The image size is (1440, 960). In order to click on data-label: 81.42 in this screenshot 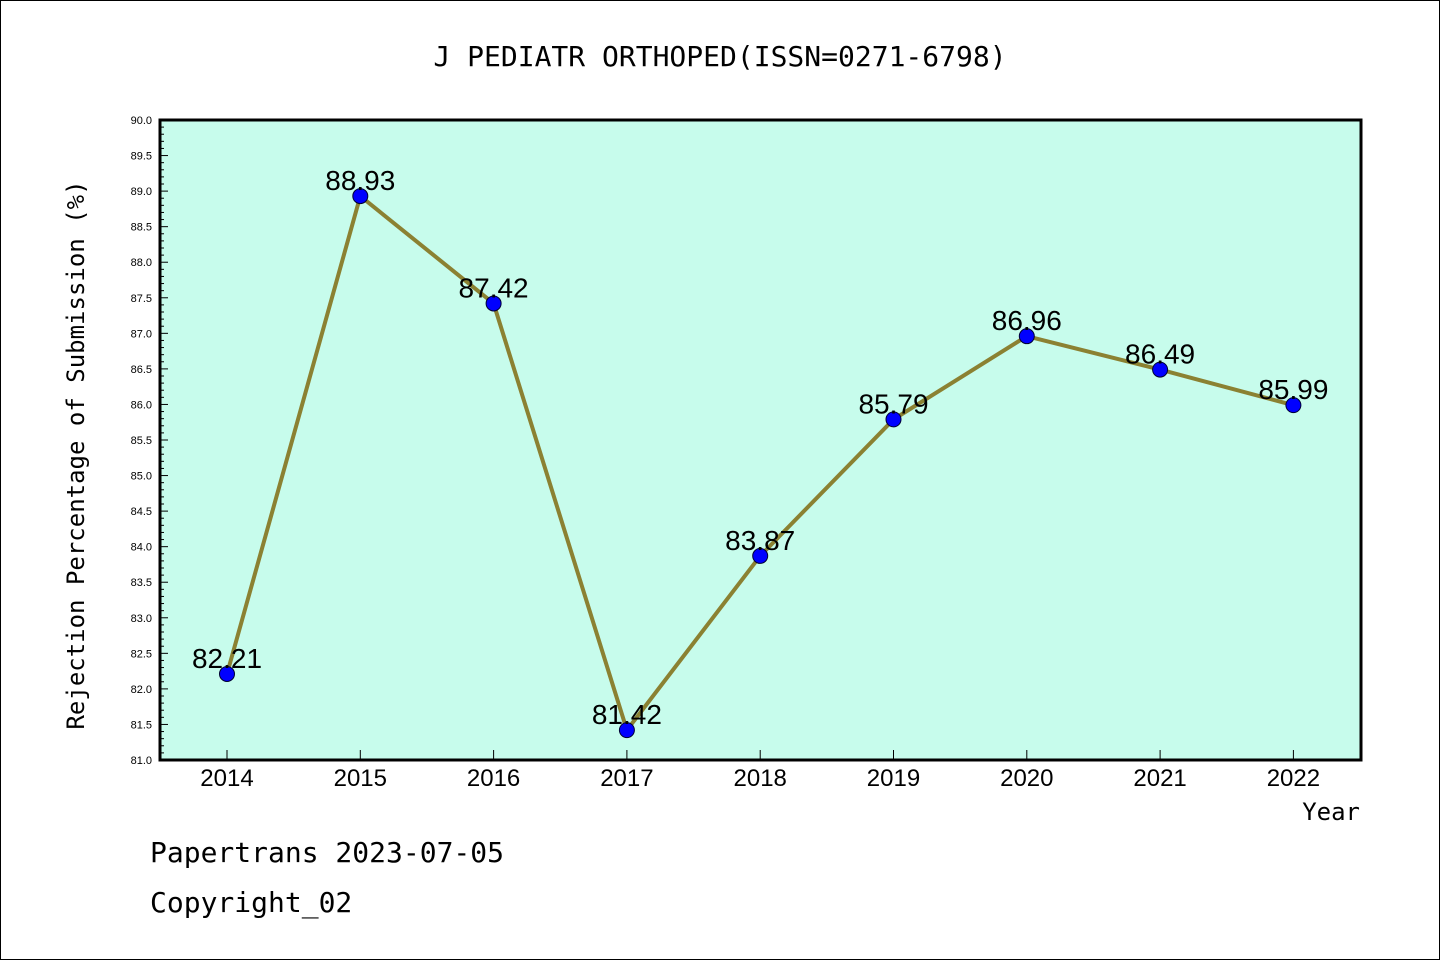, I will do `click(627, 714)`.